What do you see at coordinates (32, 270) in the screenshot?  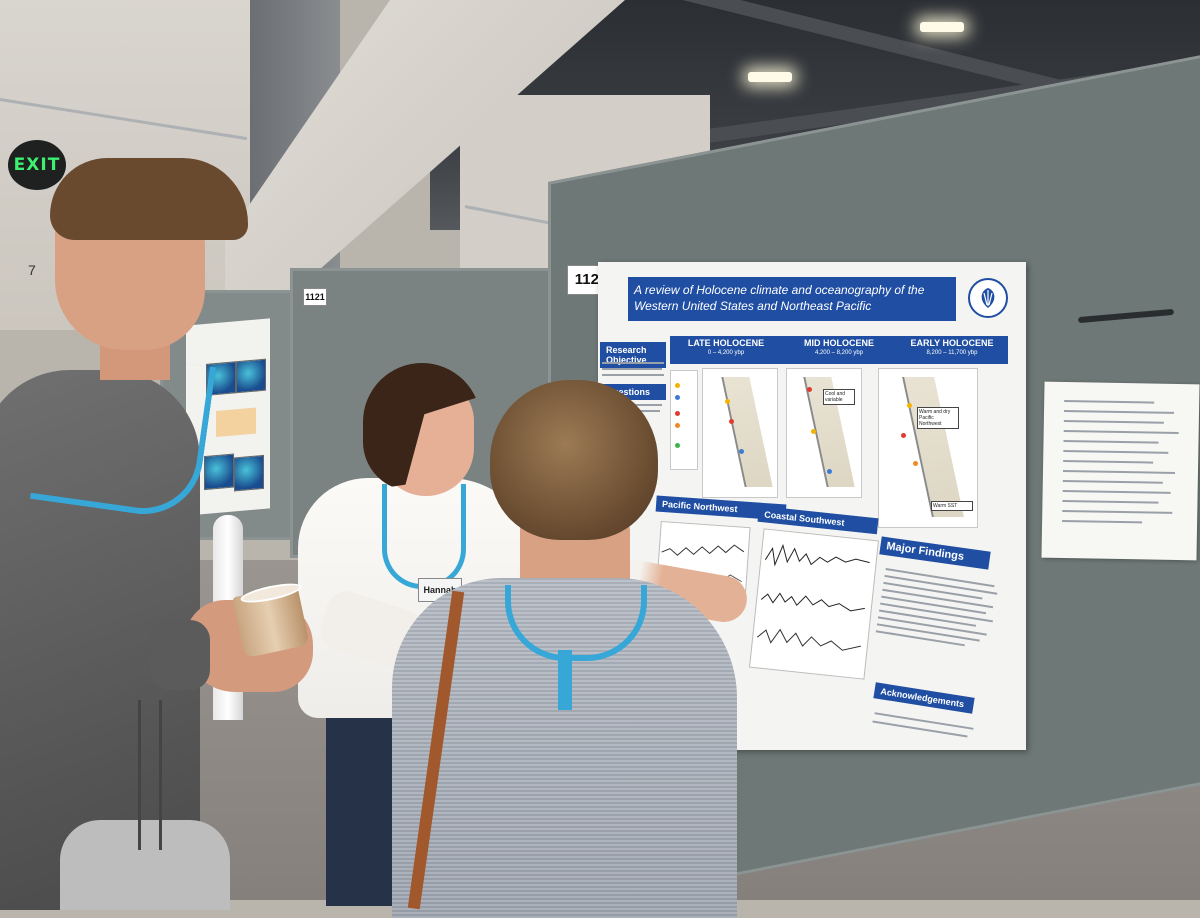 I see `wall-number: 7` at bounding box center [32, 270].